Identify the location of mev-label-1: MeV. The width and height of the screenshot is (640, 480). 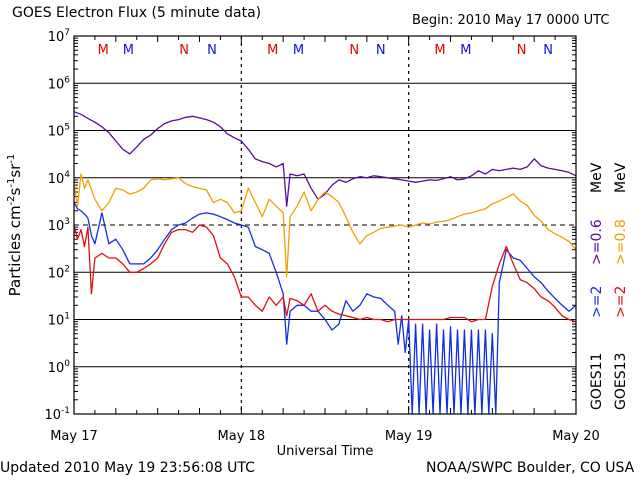
(597, 177).